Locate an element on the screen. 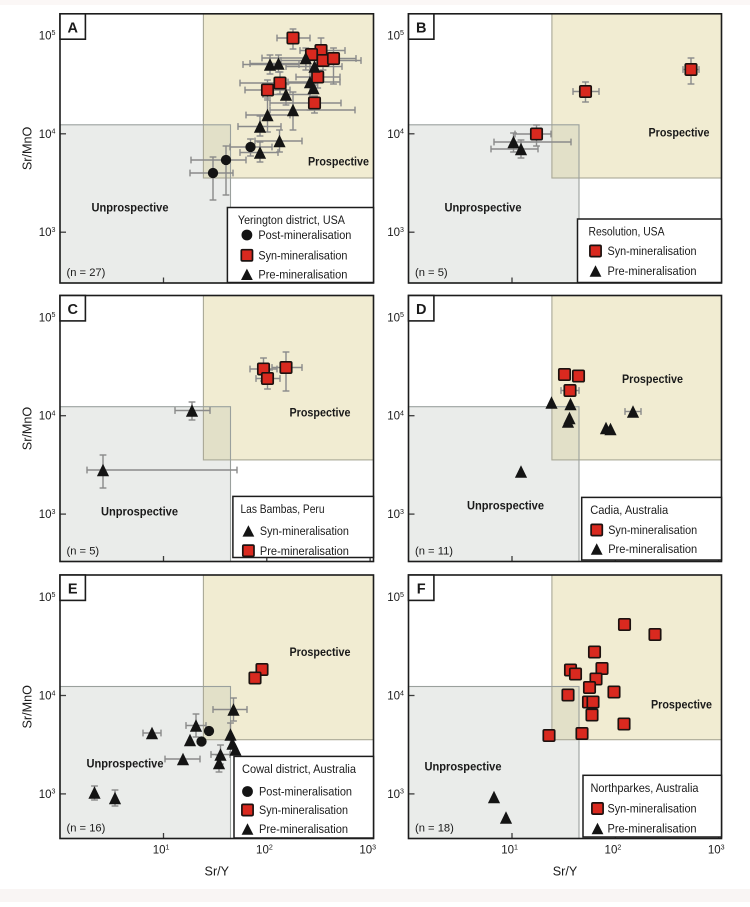 Image resolution: width=750 pixels, height=907 pixels. svg-text: Yerington district, USA is located at coordinates (292, 220).